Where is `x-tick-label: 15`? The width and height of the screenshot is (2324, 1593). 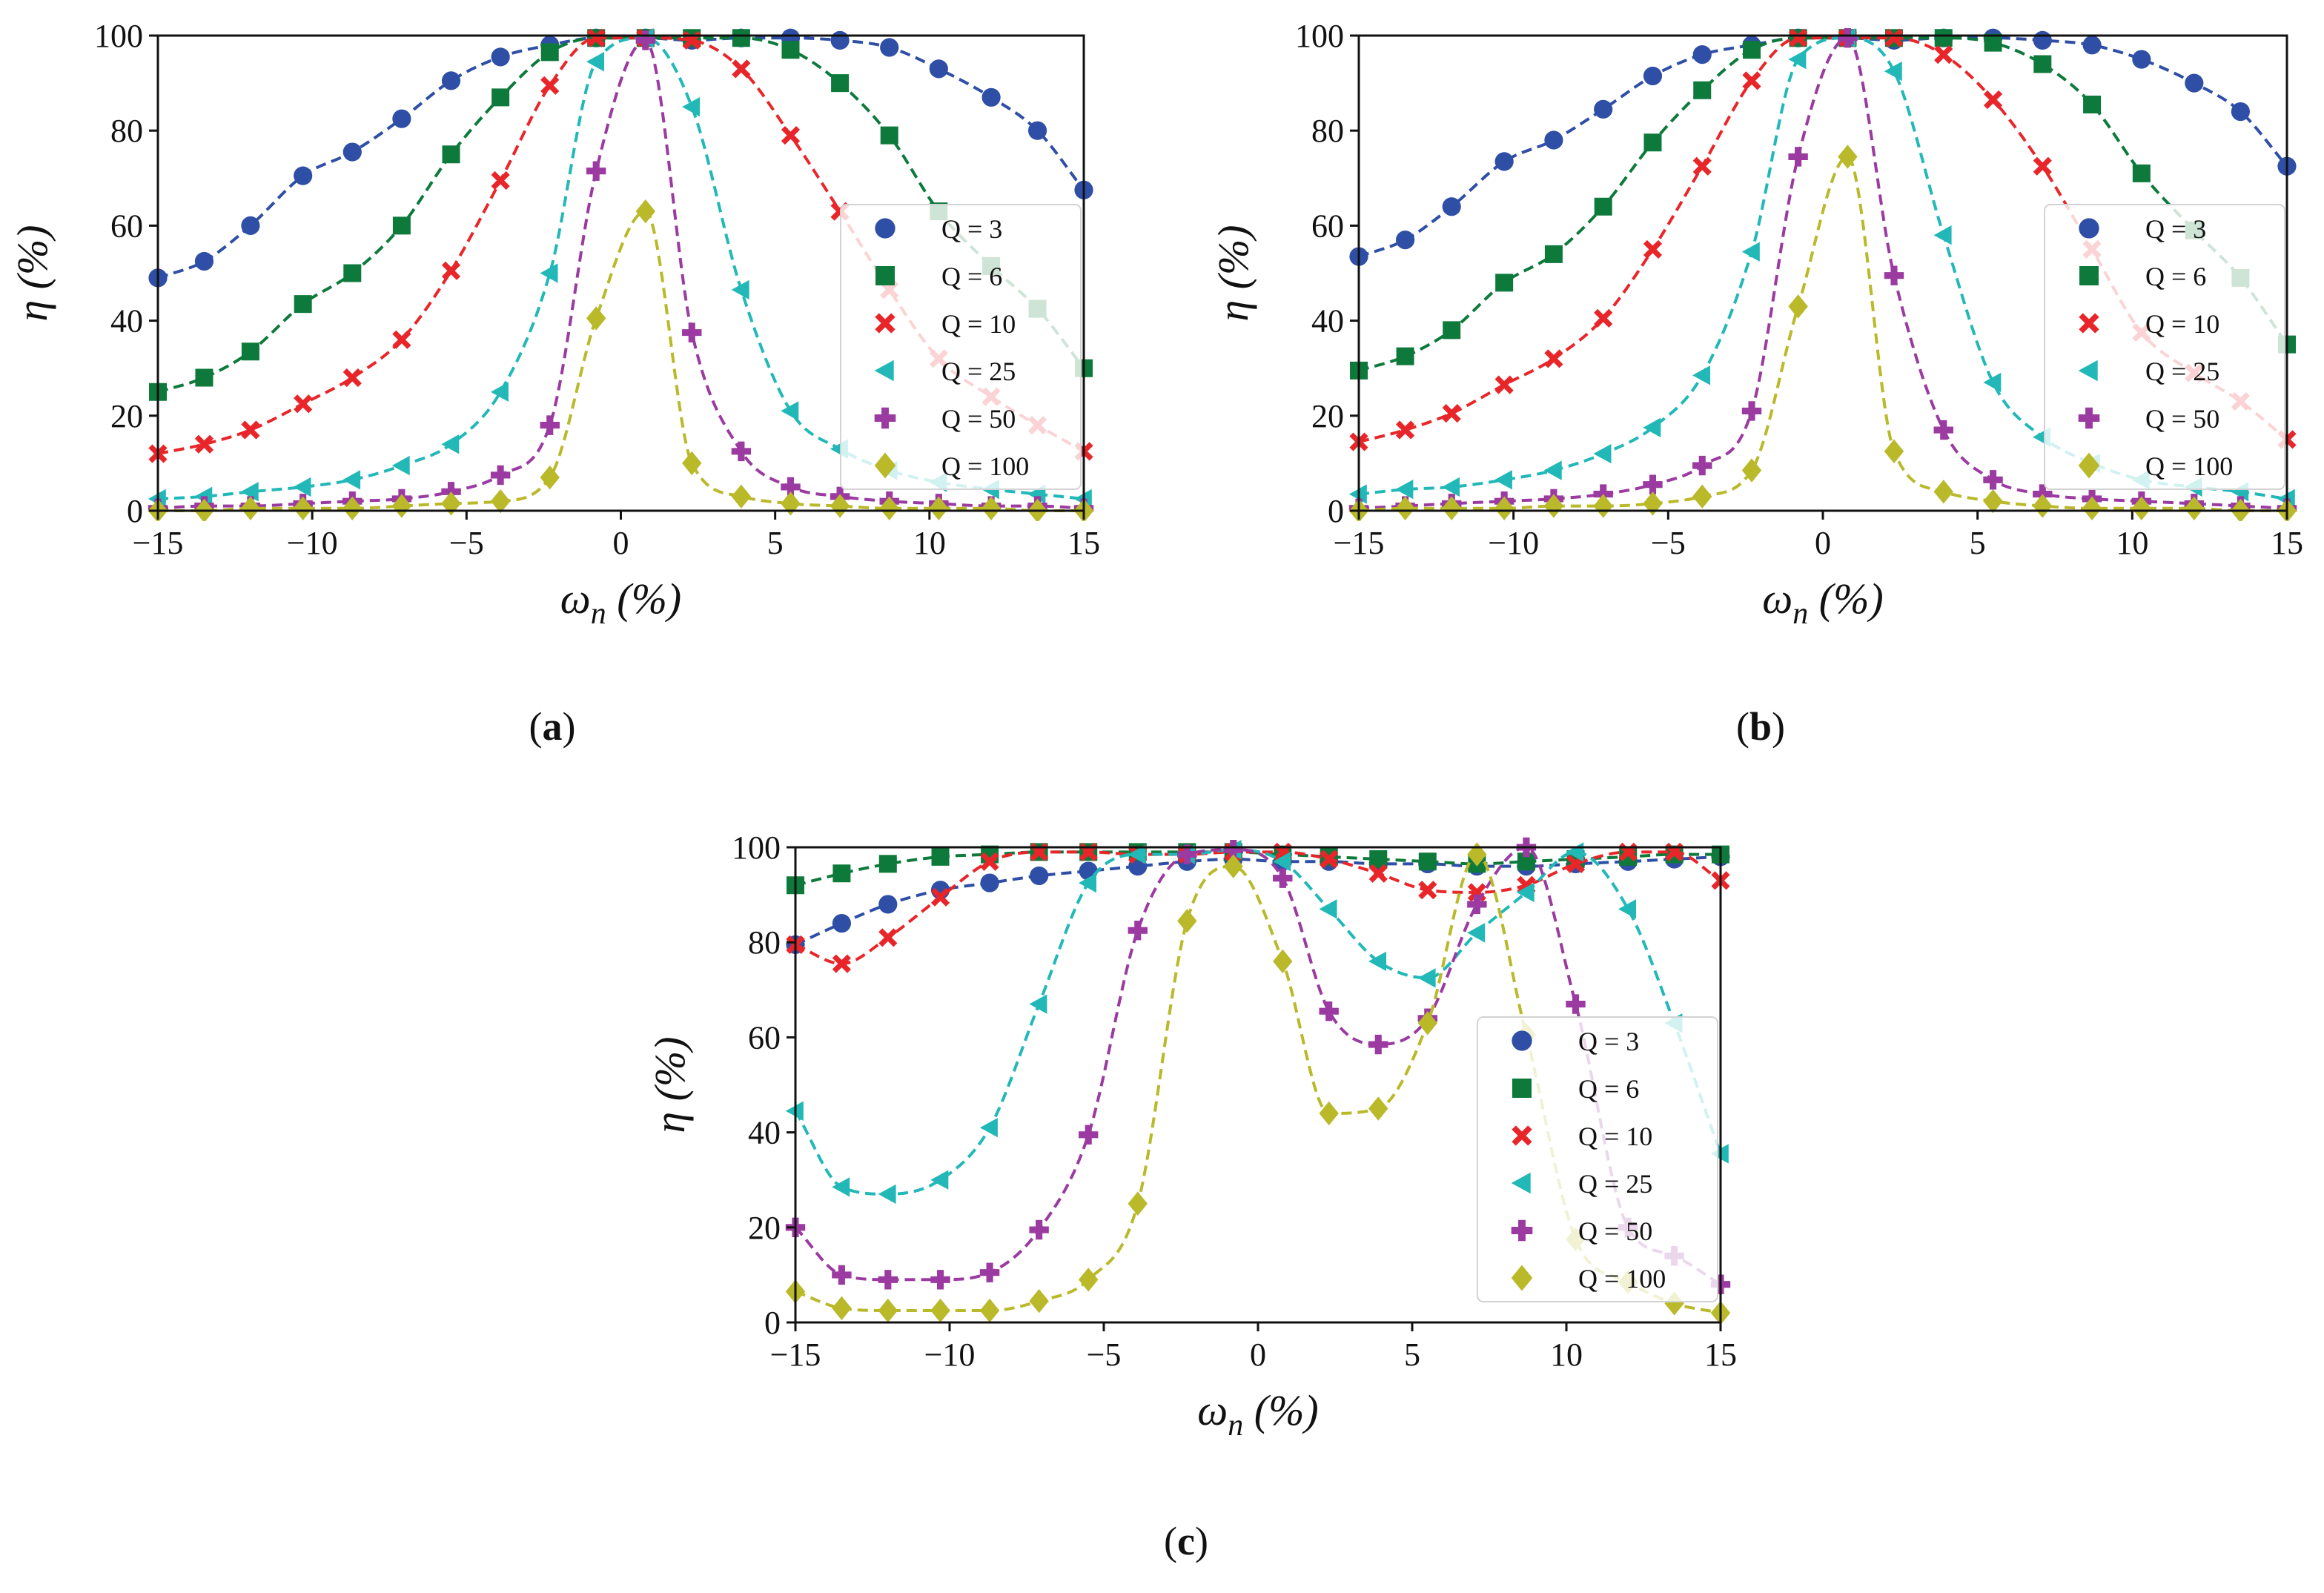 x-tick-label: 15 is located at coordinates (1083, 543).